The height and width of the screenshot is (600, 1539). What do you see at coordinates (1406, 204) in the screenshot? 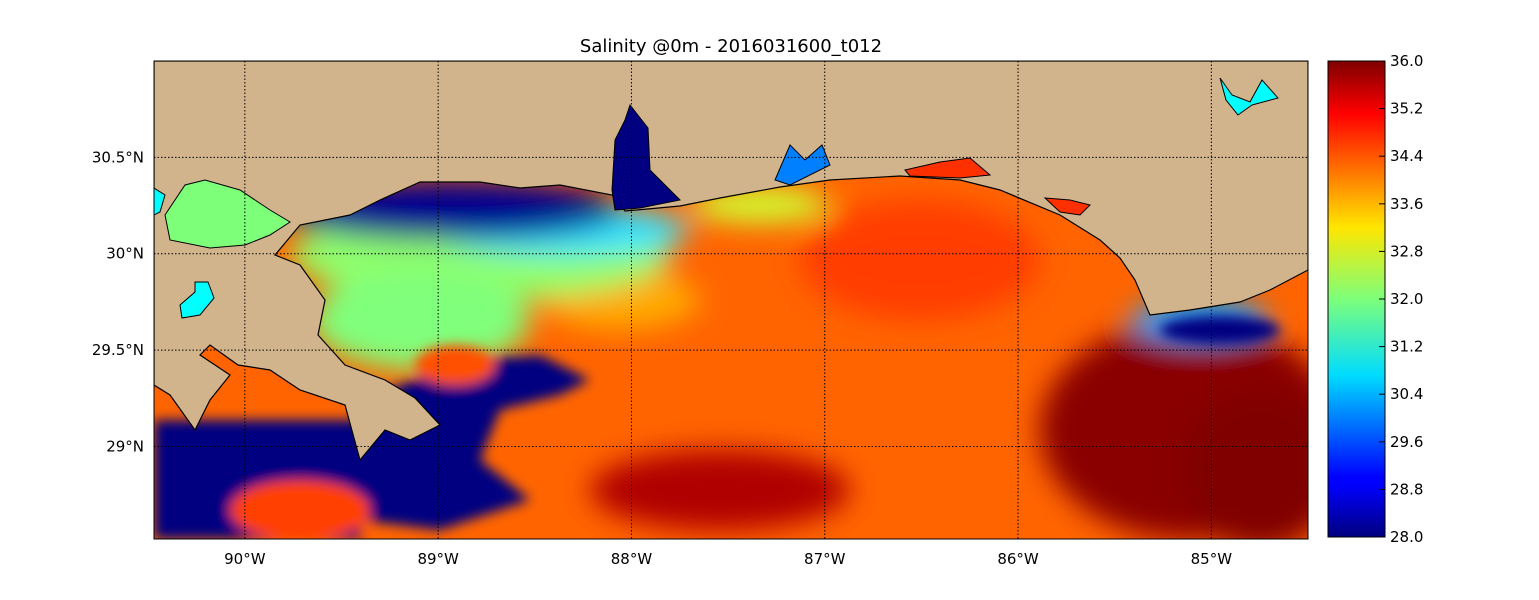
I see `colorbar-tick-label: 33.6` at bounding box center [1406, 204].